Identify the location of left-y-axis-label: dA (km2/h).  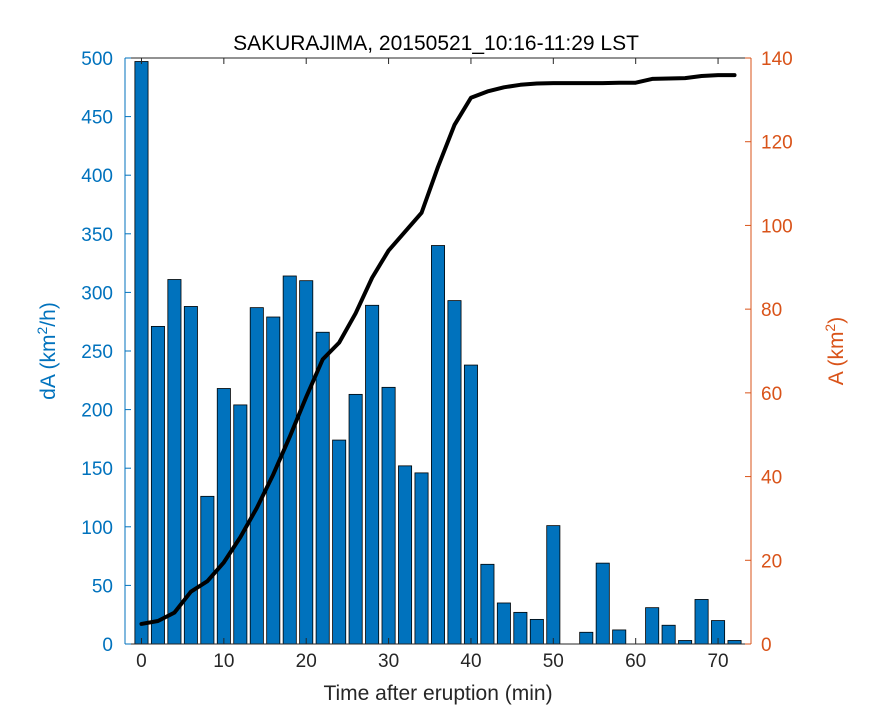
(47, 351).